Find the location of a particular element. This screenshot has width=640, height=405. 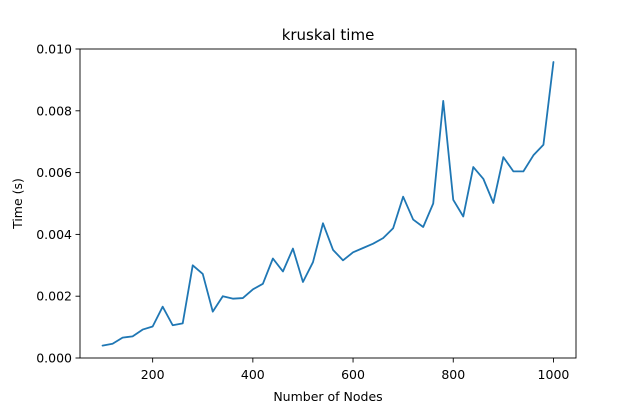

y-tick-label: 0.004 is located at coordinates (54, 234).